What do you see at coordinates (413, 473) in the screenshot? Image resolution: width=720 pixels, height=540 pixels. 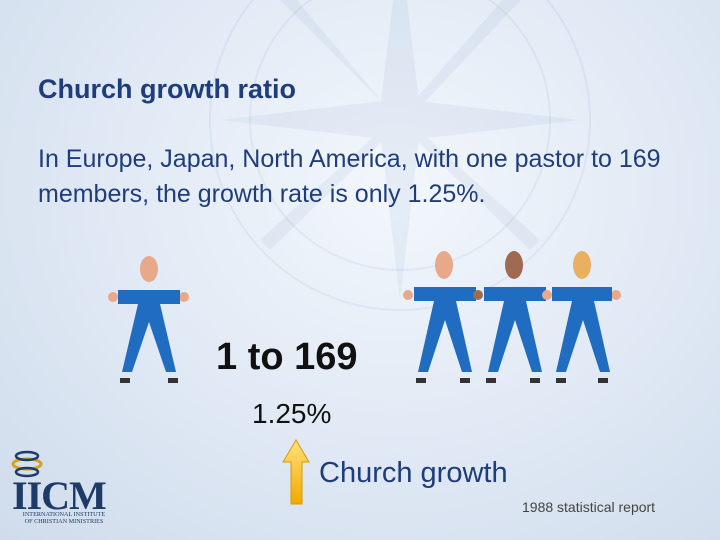 I see `growth-label: Church growth` at bounding box center [413, 473].